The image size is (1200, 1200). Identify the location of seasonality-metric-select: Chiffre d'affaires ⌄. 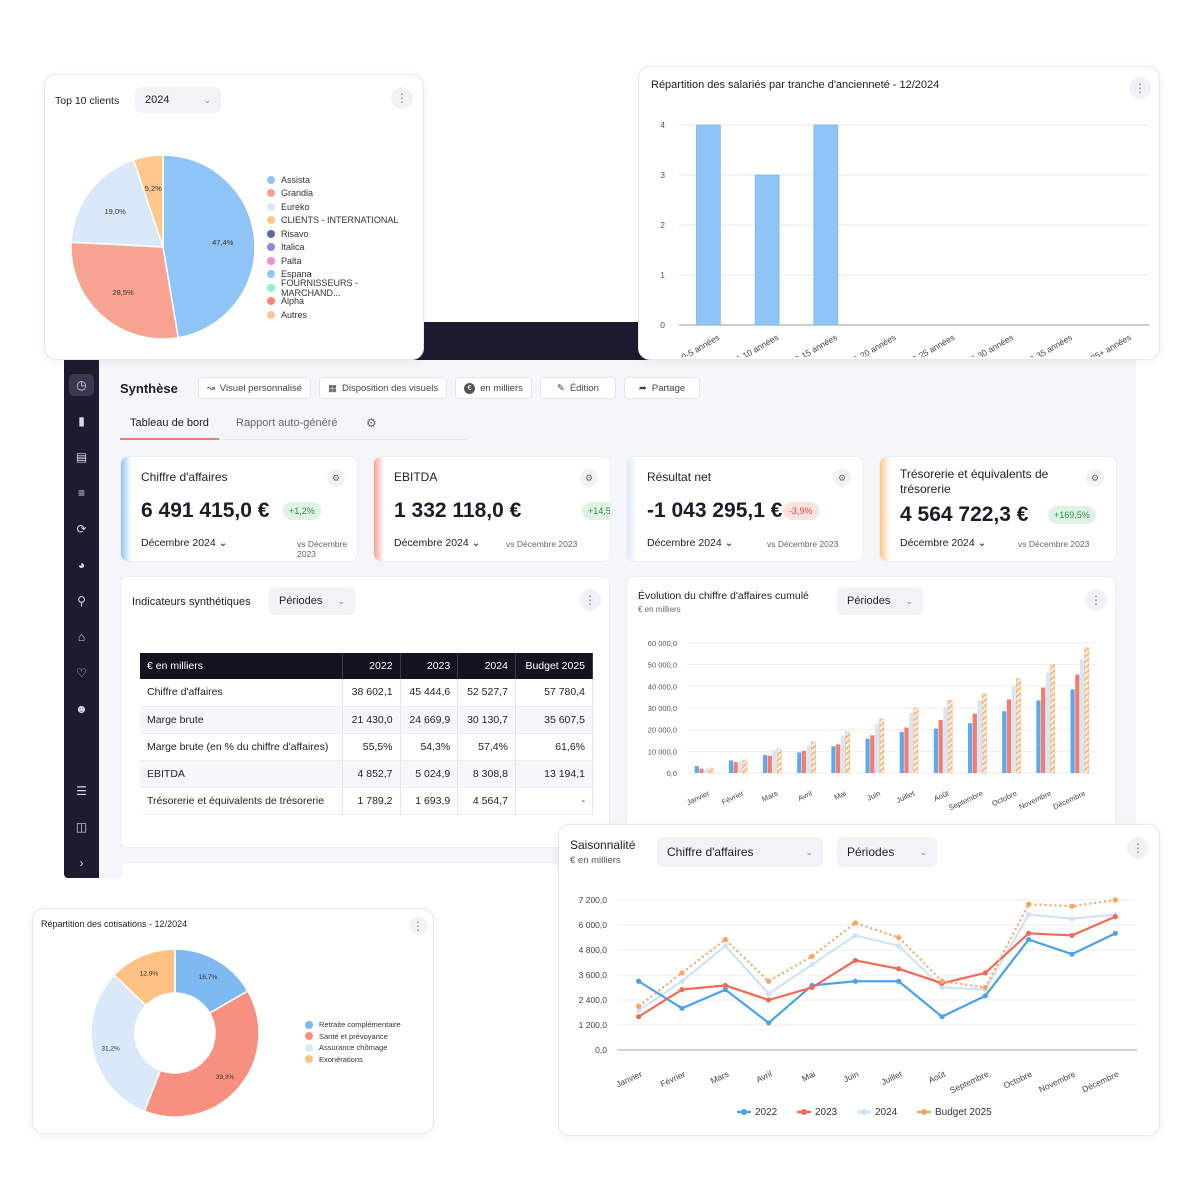
(740, 852).